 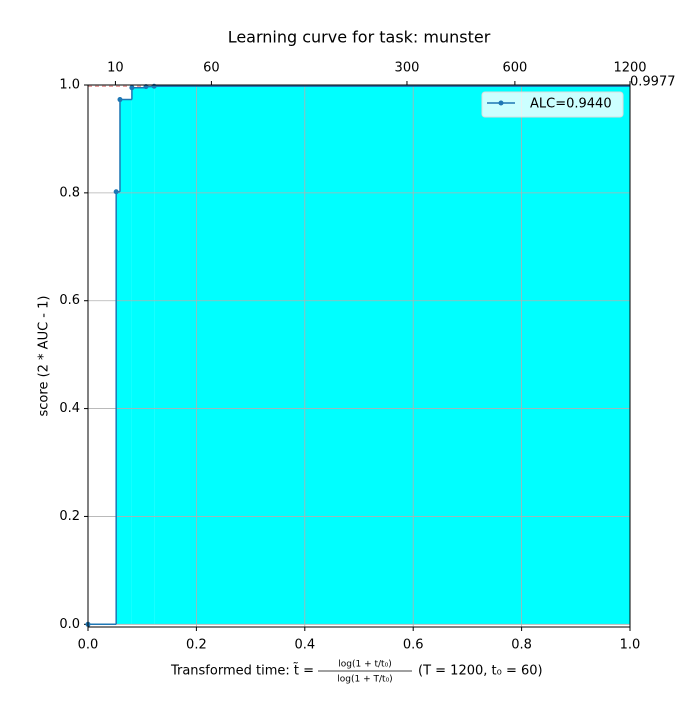 What do you see at coordinates (69, 408) in the screenshot?
I see `y-tick-label: 0.4` at bounding box center [69, 408].